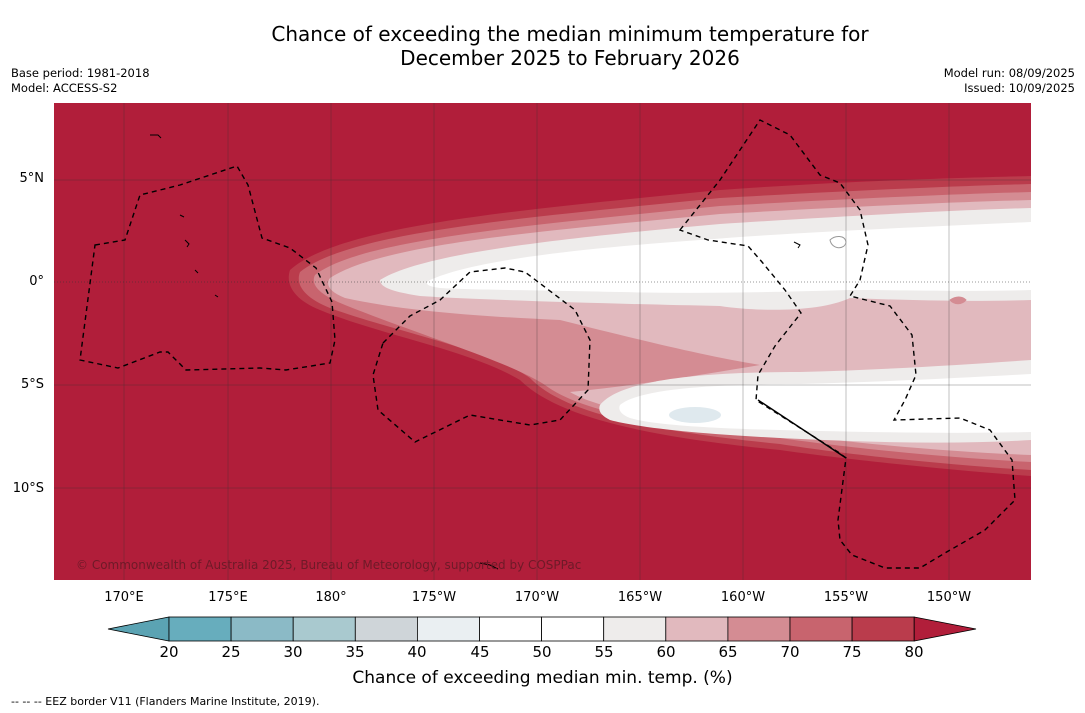  Describe the element at coordinates (1019, 87) in the screenshot. I see `issued-date: Issued: 10/09/2025` at that location.